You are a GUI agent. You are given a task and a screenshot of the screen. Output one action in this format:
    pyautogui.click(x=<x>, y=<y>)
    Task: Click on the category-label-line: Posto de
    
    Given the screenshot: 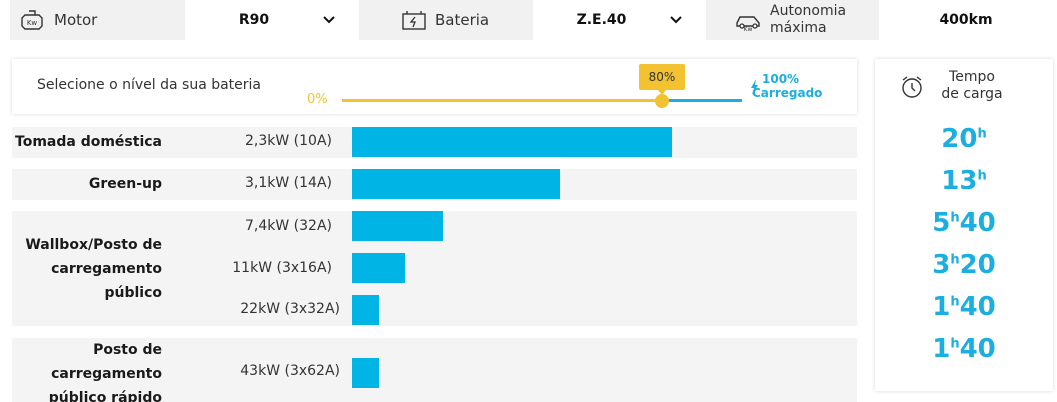 What is the action you would take?
    pyautogui.click(x=127, y=350)
    